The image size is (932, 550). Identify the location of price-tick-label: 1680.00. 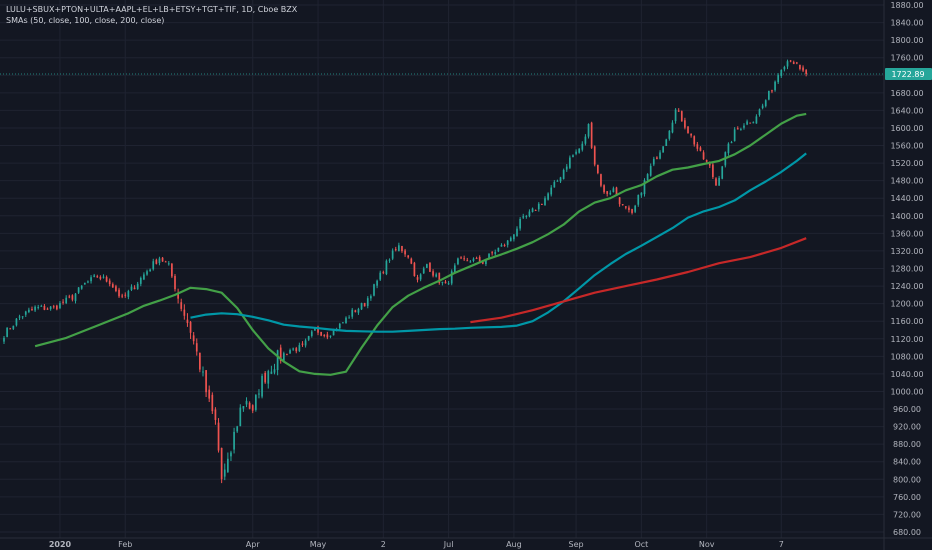
(906, 93).